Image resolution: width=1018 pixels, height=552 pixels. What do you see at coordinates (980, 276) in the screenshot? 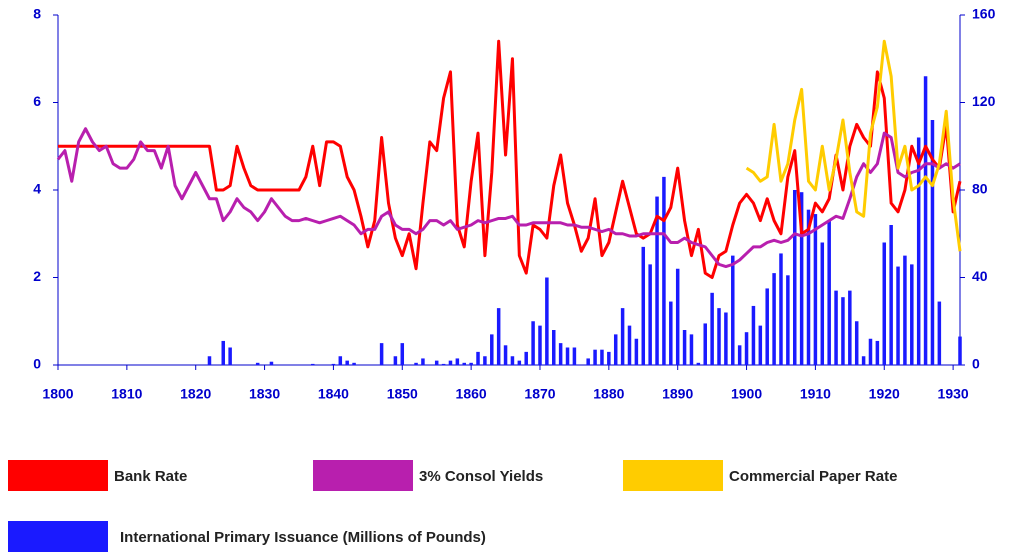
I see `y2-tick-label: 40` at bounding box center [980, 276].